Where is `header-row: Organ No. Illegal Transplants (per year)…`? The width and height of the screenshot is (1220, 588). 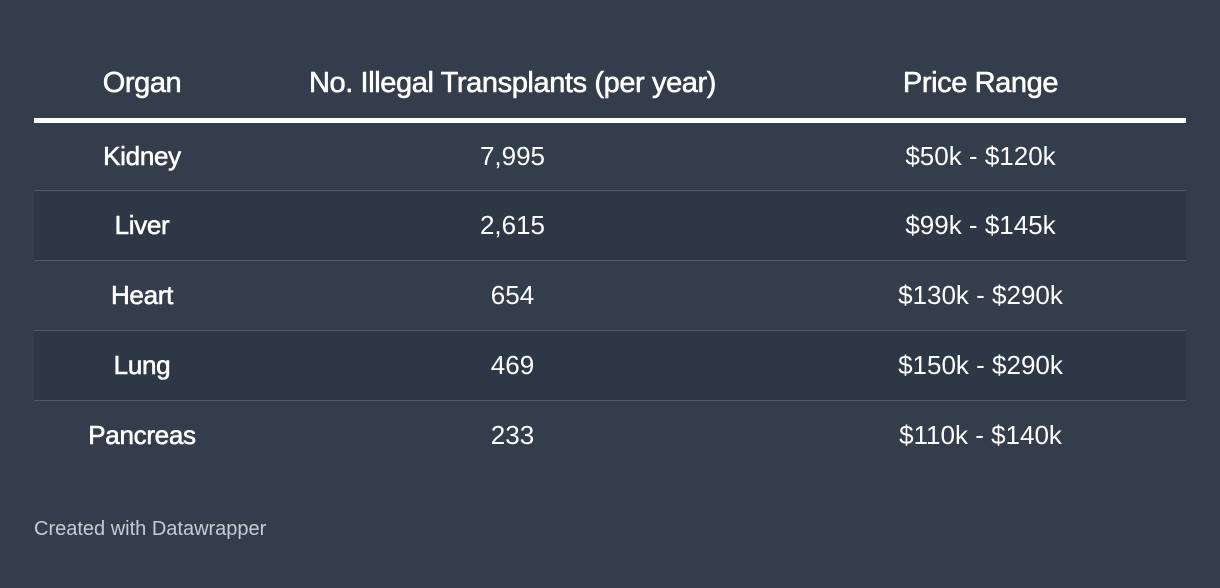
header-row: Organ No. Illegal Transplants (per year)… is located at coordinates (610, 84).